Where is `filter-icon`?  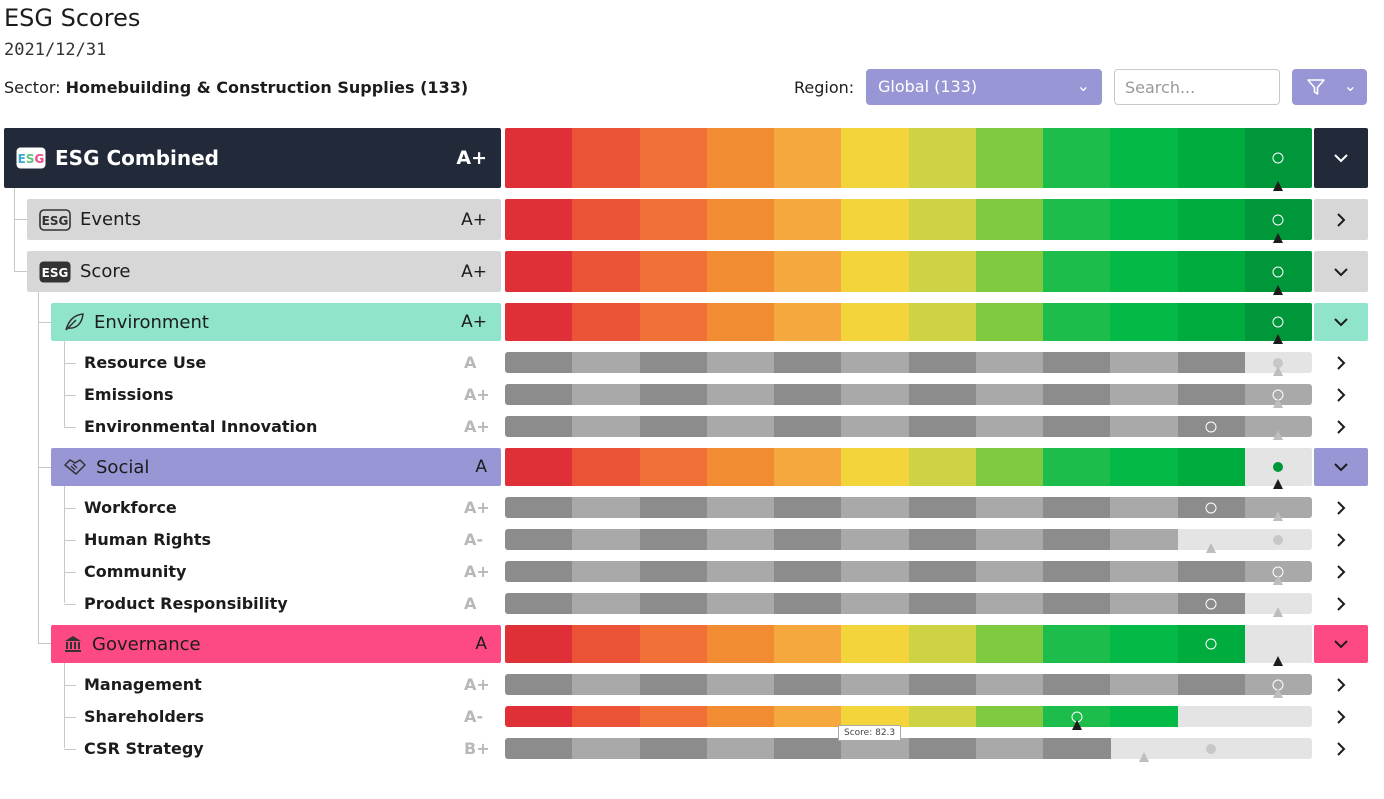
filter-icon is located at coordinates (1316, 87).